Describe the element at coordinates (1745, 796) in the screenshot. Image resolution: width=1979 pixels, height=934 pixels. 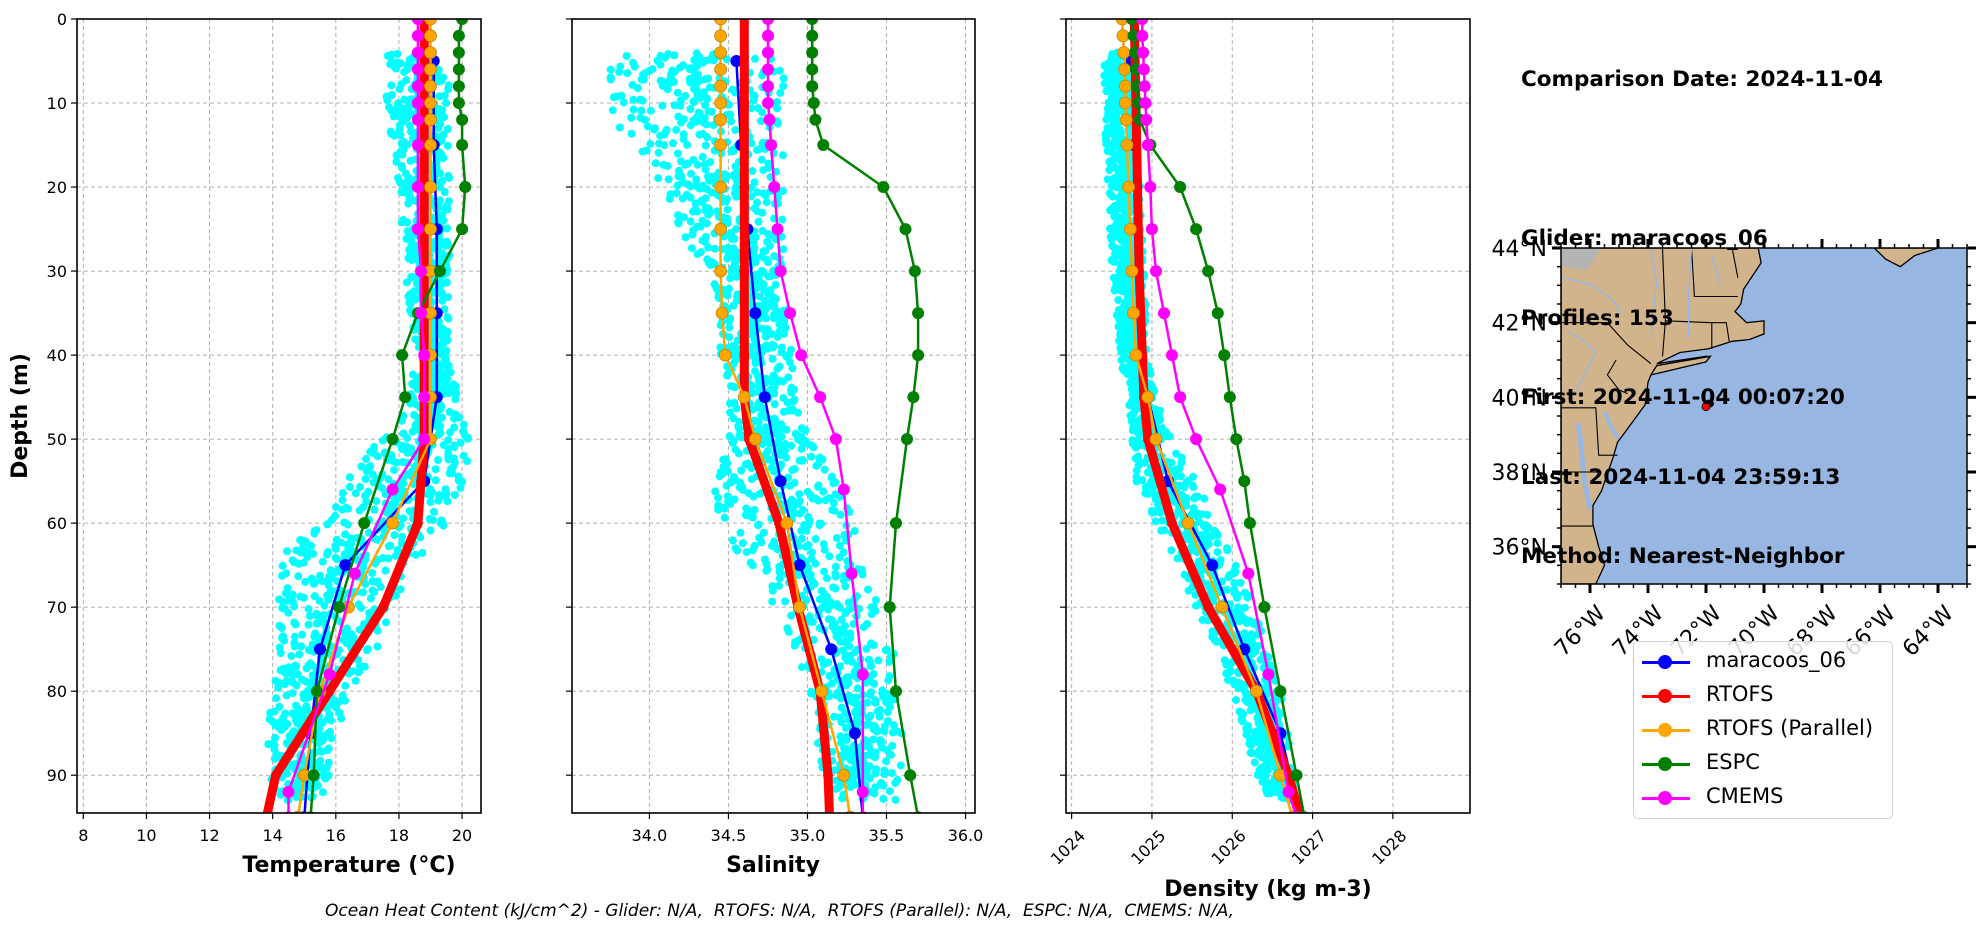
I see `legend-label: CMEMS` at that location.